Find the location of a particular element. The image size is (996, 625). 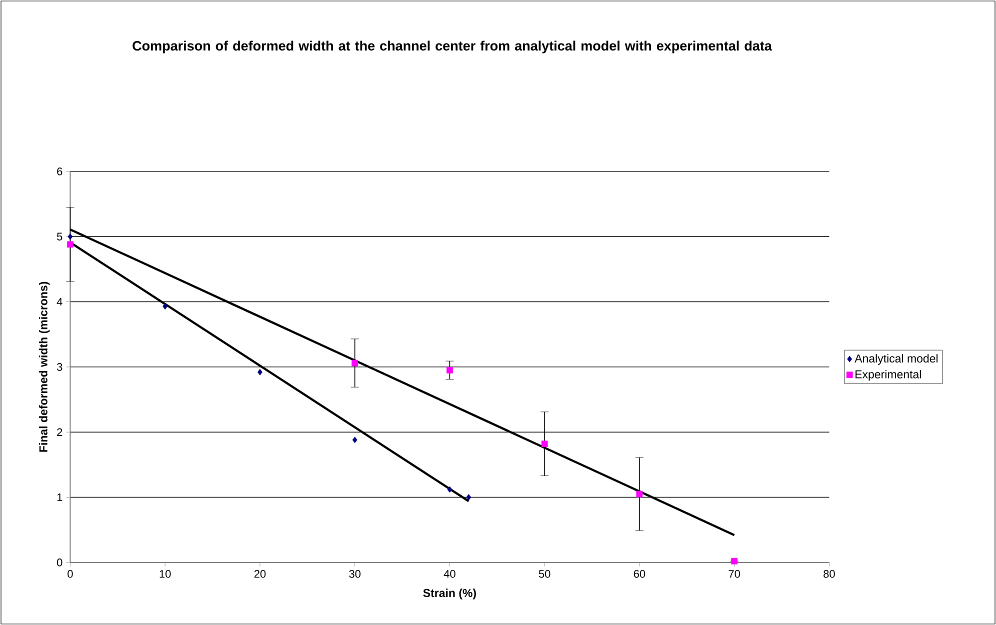

y-tick-label: 3 is located at coordinates (59, 367).